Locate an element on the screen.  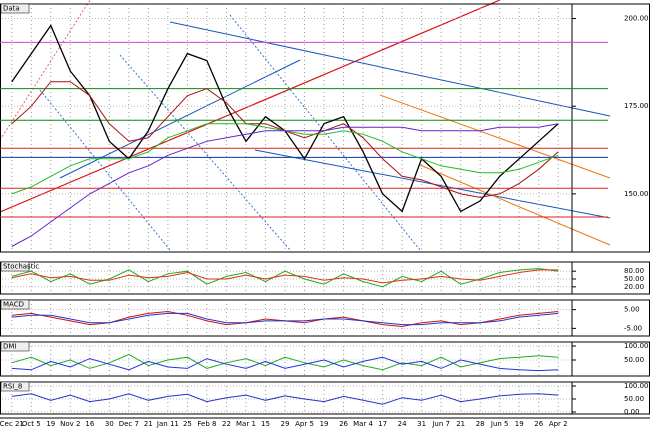
x-tick-label: Cec 21 is located at coordinates (12, 424).